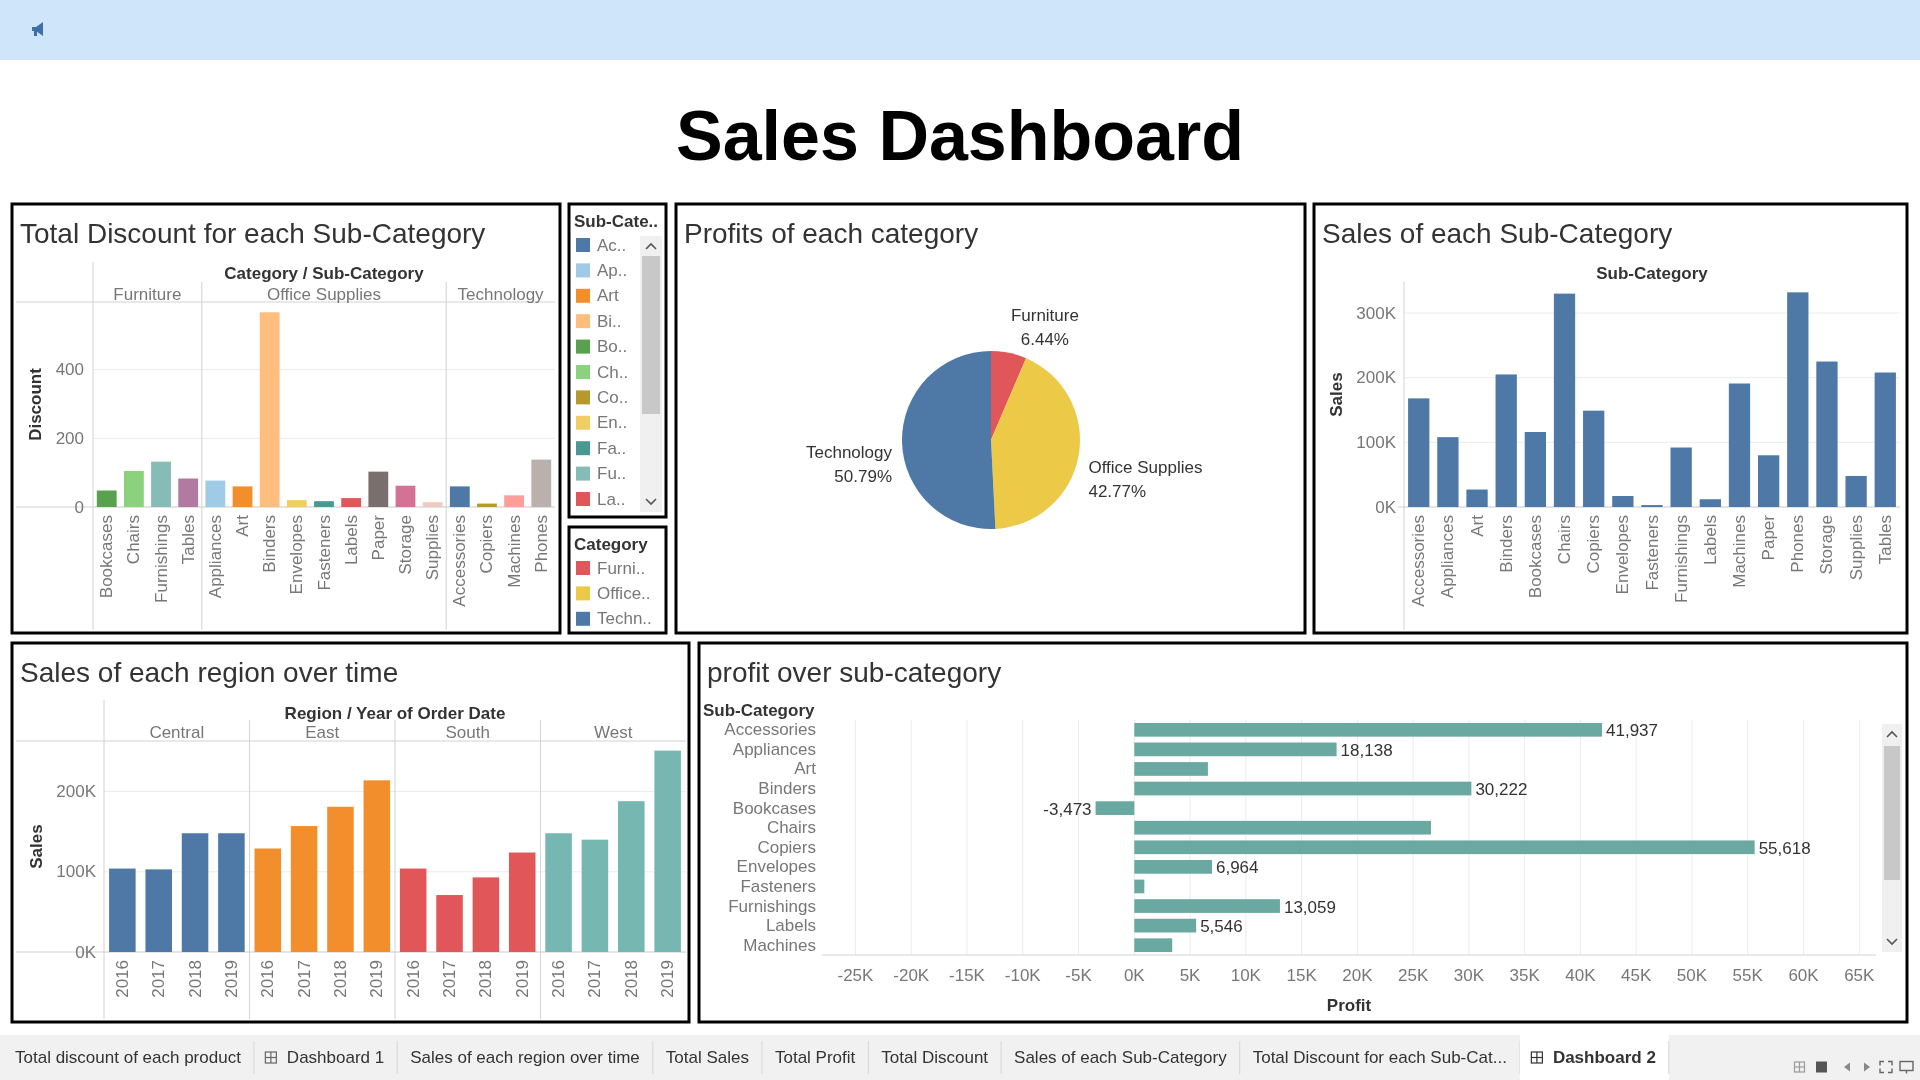 This screenshot has width=1920, height=1080. I want to click on x-tick-label: 2017, so click(304, 979).